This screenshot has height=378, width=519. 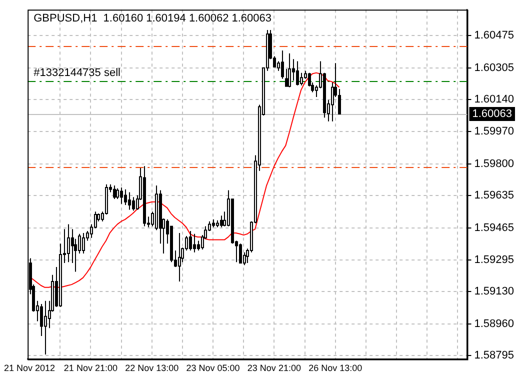 What do you see at coordinates (494, 99) in the screenshot?
I see `y-tick-label: 1.60140` at bounding box center [494, 99].